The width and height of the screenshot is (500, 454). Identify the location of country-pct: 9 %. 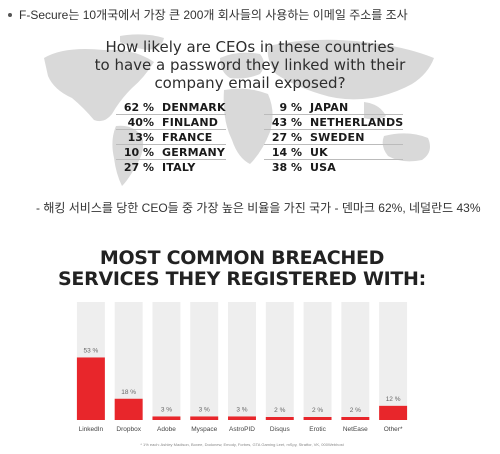
(290, 107).